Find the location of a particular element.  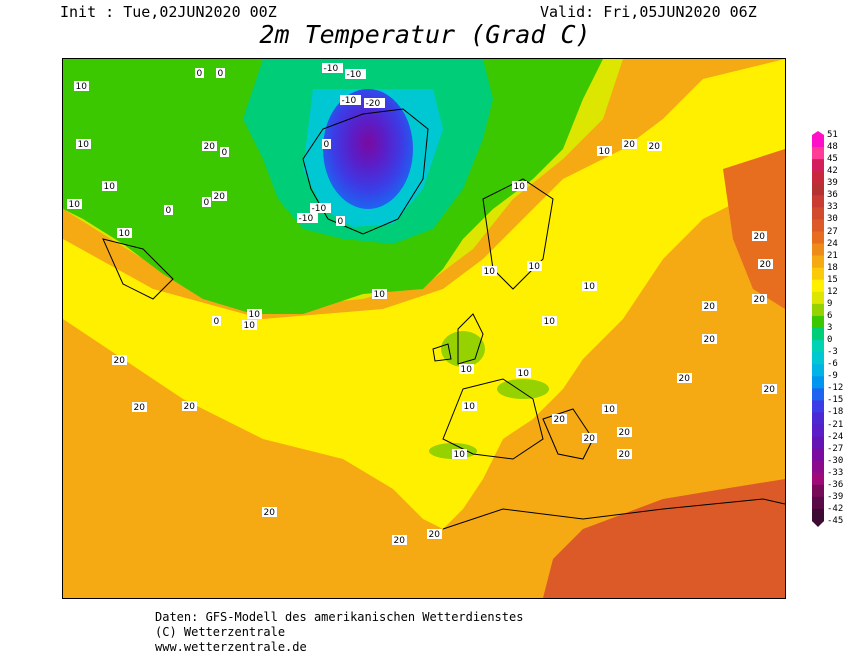

legend-tick: 45 is located at coordinates (832, 159).